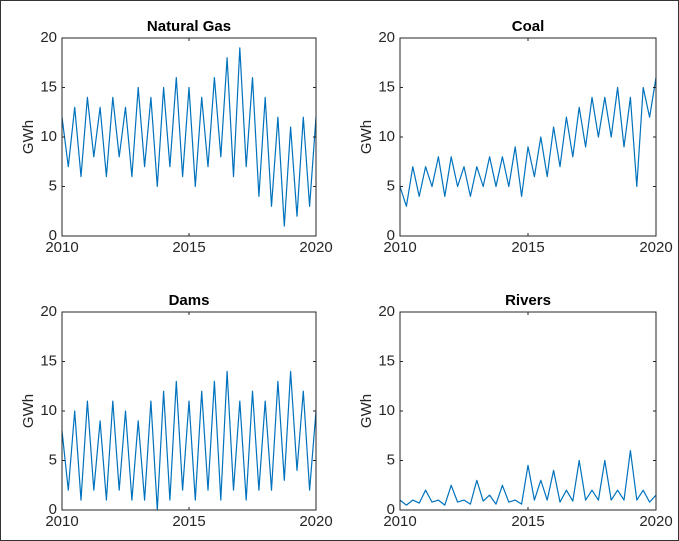 The width and height of the screenshot is (679, 541). I want to click on chart-title: Coal, so click(528, 26).